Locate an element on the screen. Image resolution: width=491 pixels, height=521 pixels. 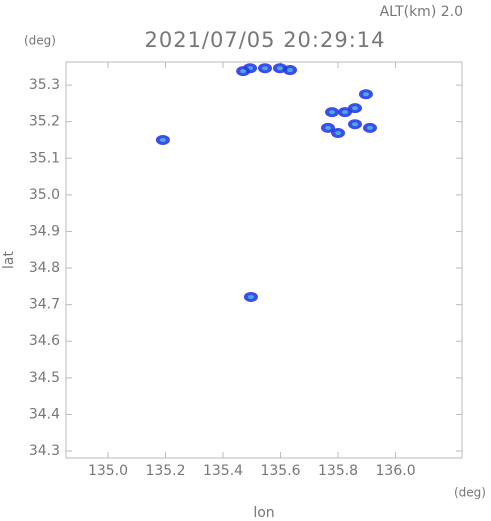
y-tick-label: 34.7 is located at coordinates (44, 305).